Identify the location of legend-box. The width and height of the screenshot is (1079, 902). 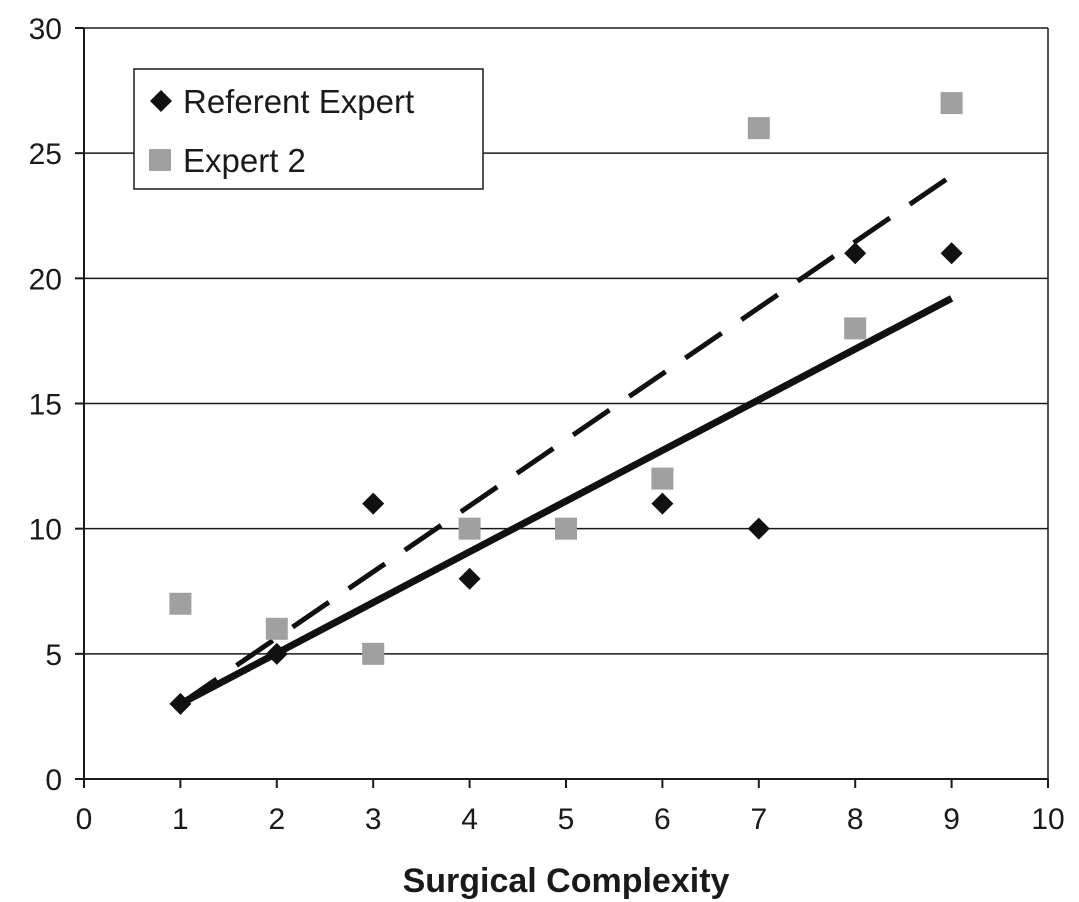
(308, 129).